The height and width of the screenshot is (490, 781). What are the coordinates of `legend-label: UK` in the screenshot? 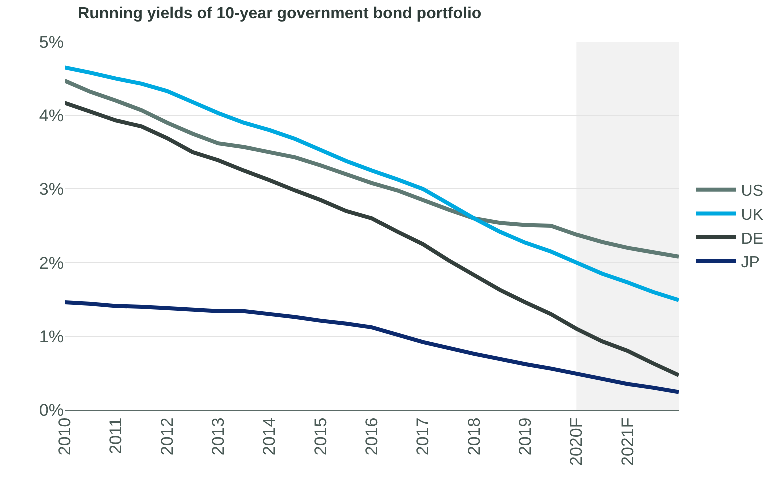 It's located at (752, 215).